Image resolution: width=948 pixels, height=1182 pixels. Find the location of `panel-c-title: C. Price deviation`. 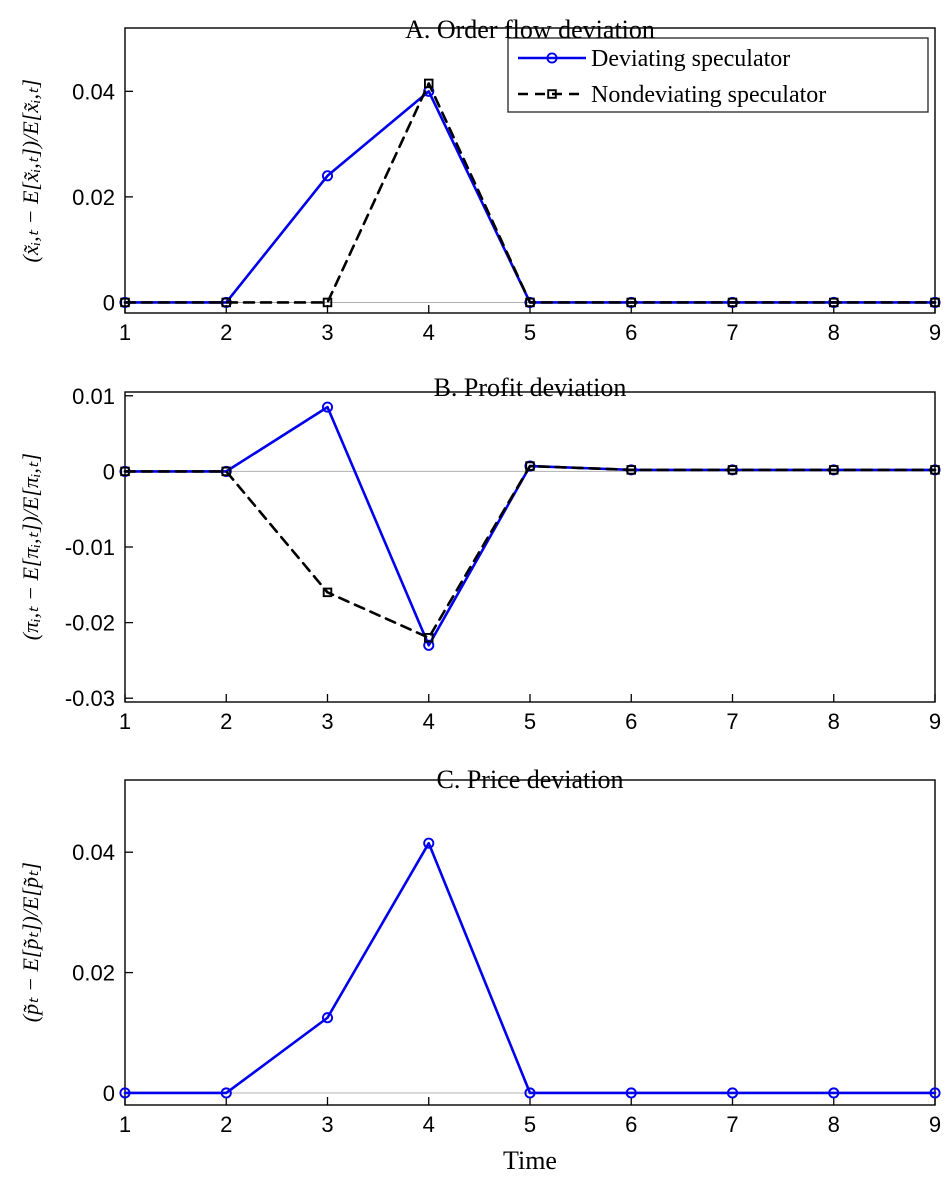

panel-c-title: C. Price deviation is located at coordinates (530, 779).